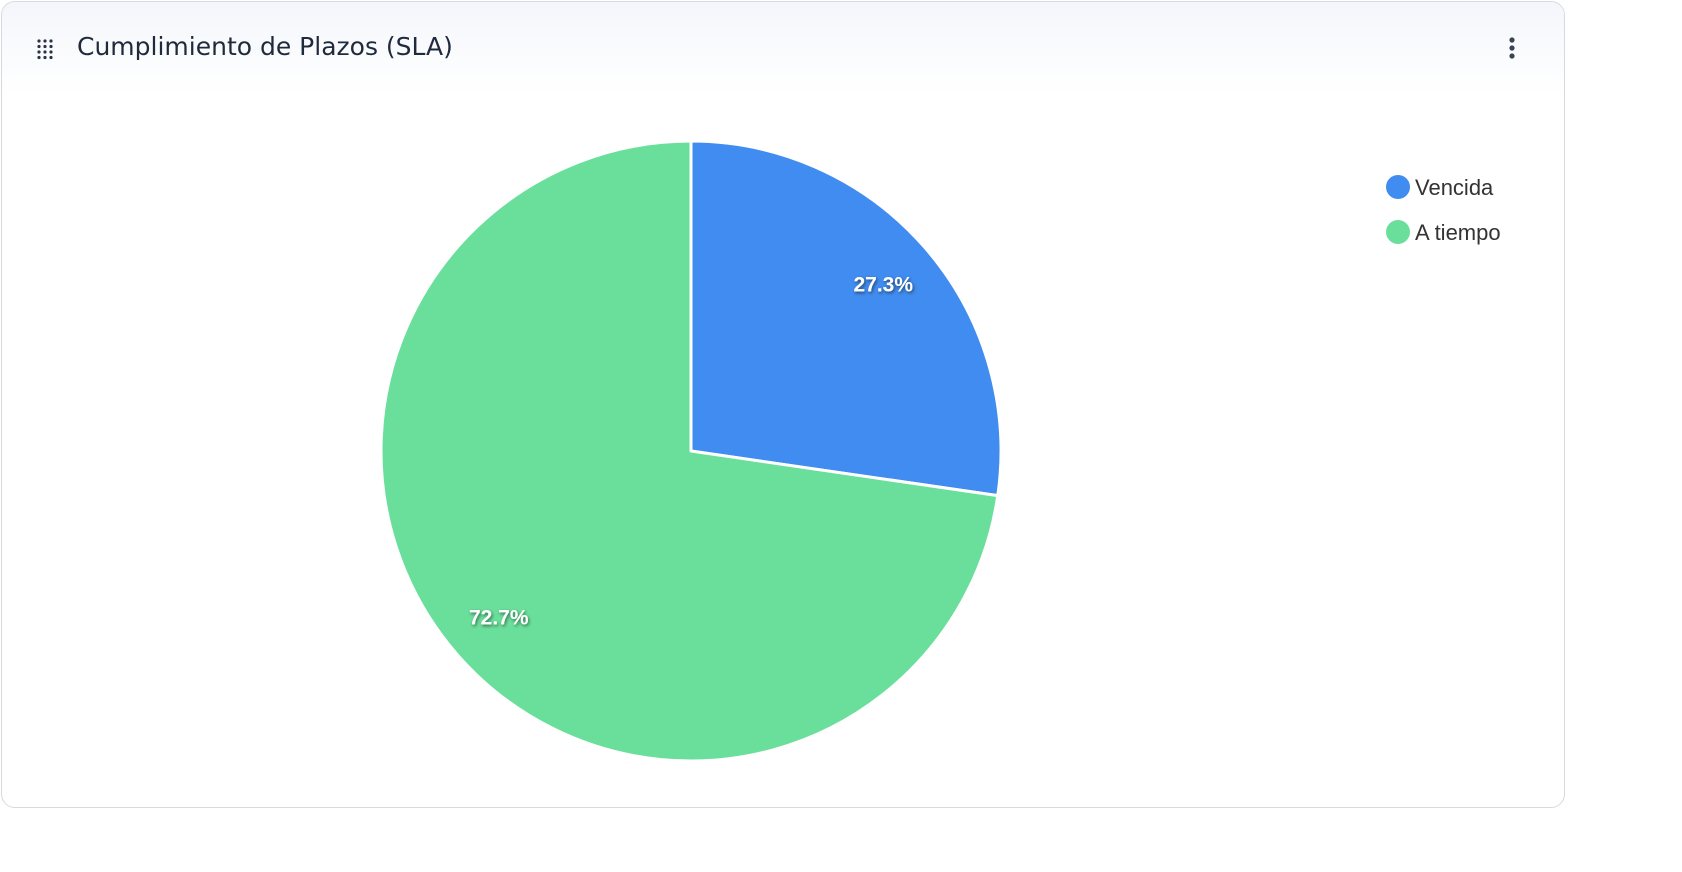 Image resolution: width=1682 pixels, height=872 pixels. What do you see at coordinates (1512, 49) in the screenshot?
I see `menu-icon` at bounding box center [1512, 49].